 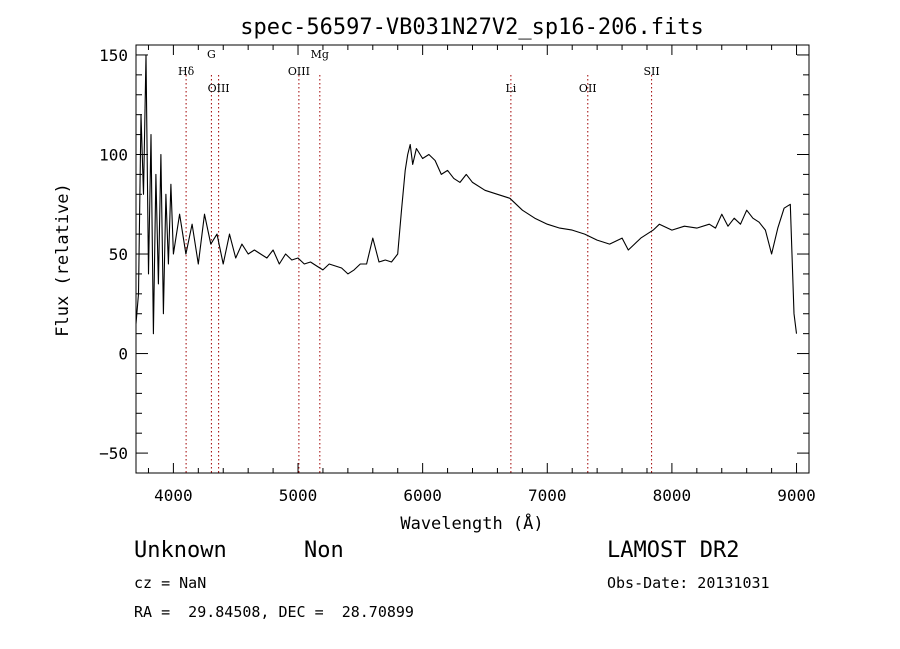 What do you see at coordinates (651, 71) in the screenshot?
I see `line-marker-label: SII` at bounding box center [651, 71].